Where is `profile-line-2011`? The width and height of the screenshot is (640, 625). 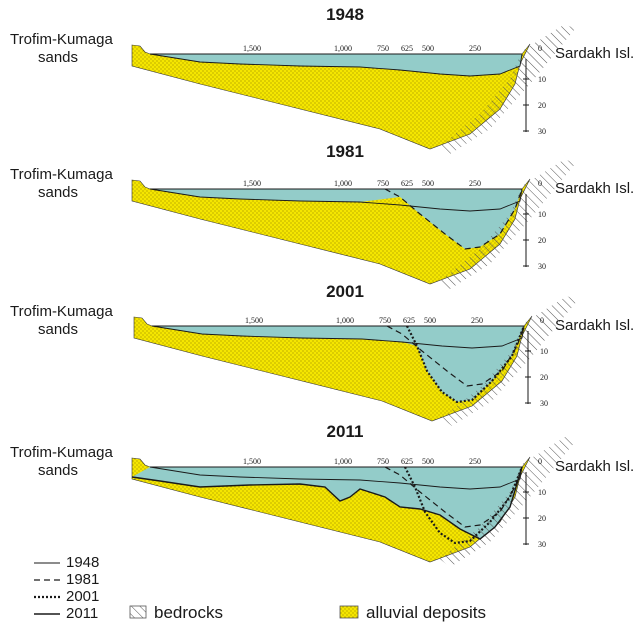 profile-line-2011 is located at coordinates (327, 503).